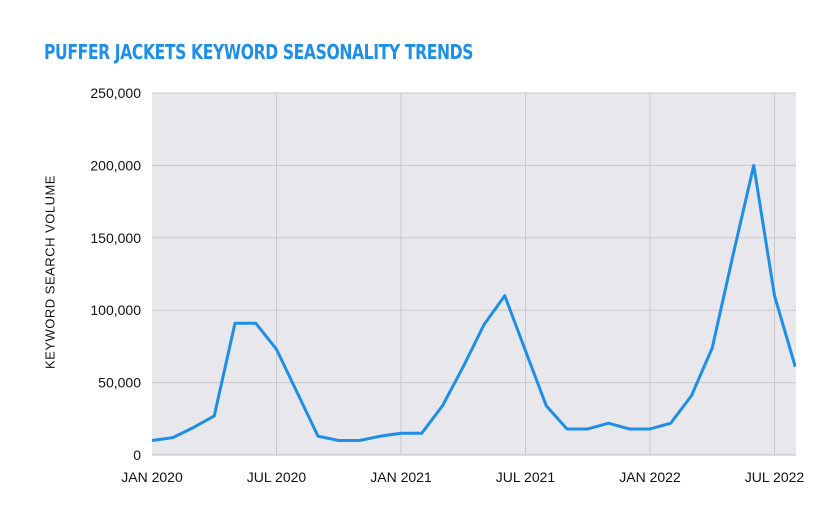 This screenshot has height=525, width=840. What do you see at coordinates (526, 477) in the screenshot?
I see `x-tick-label: JUL 2021` at bounding box center [526, 477].